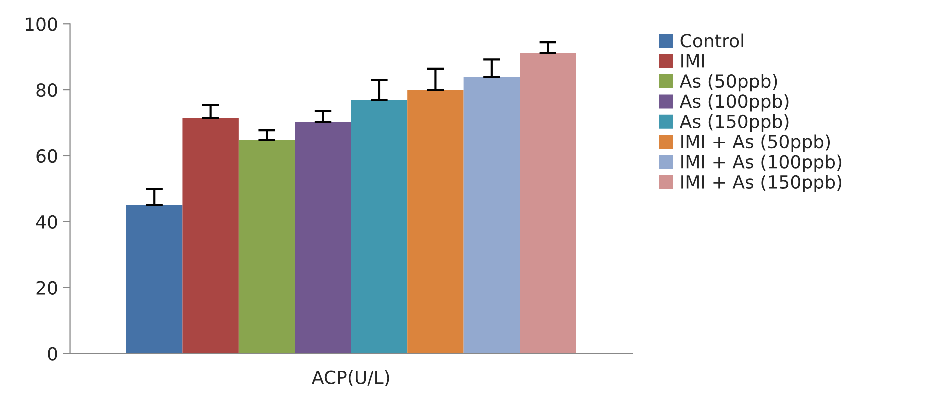 The width and height of the screenshot is (937, 402). What do you see at coordinates (729, 83) in the screenshot?
I see `legend-label: As (50ppb)` at bounding box center [729, 83].